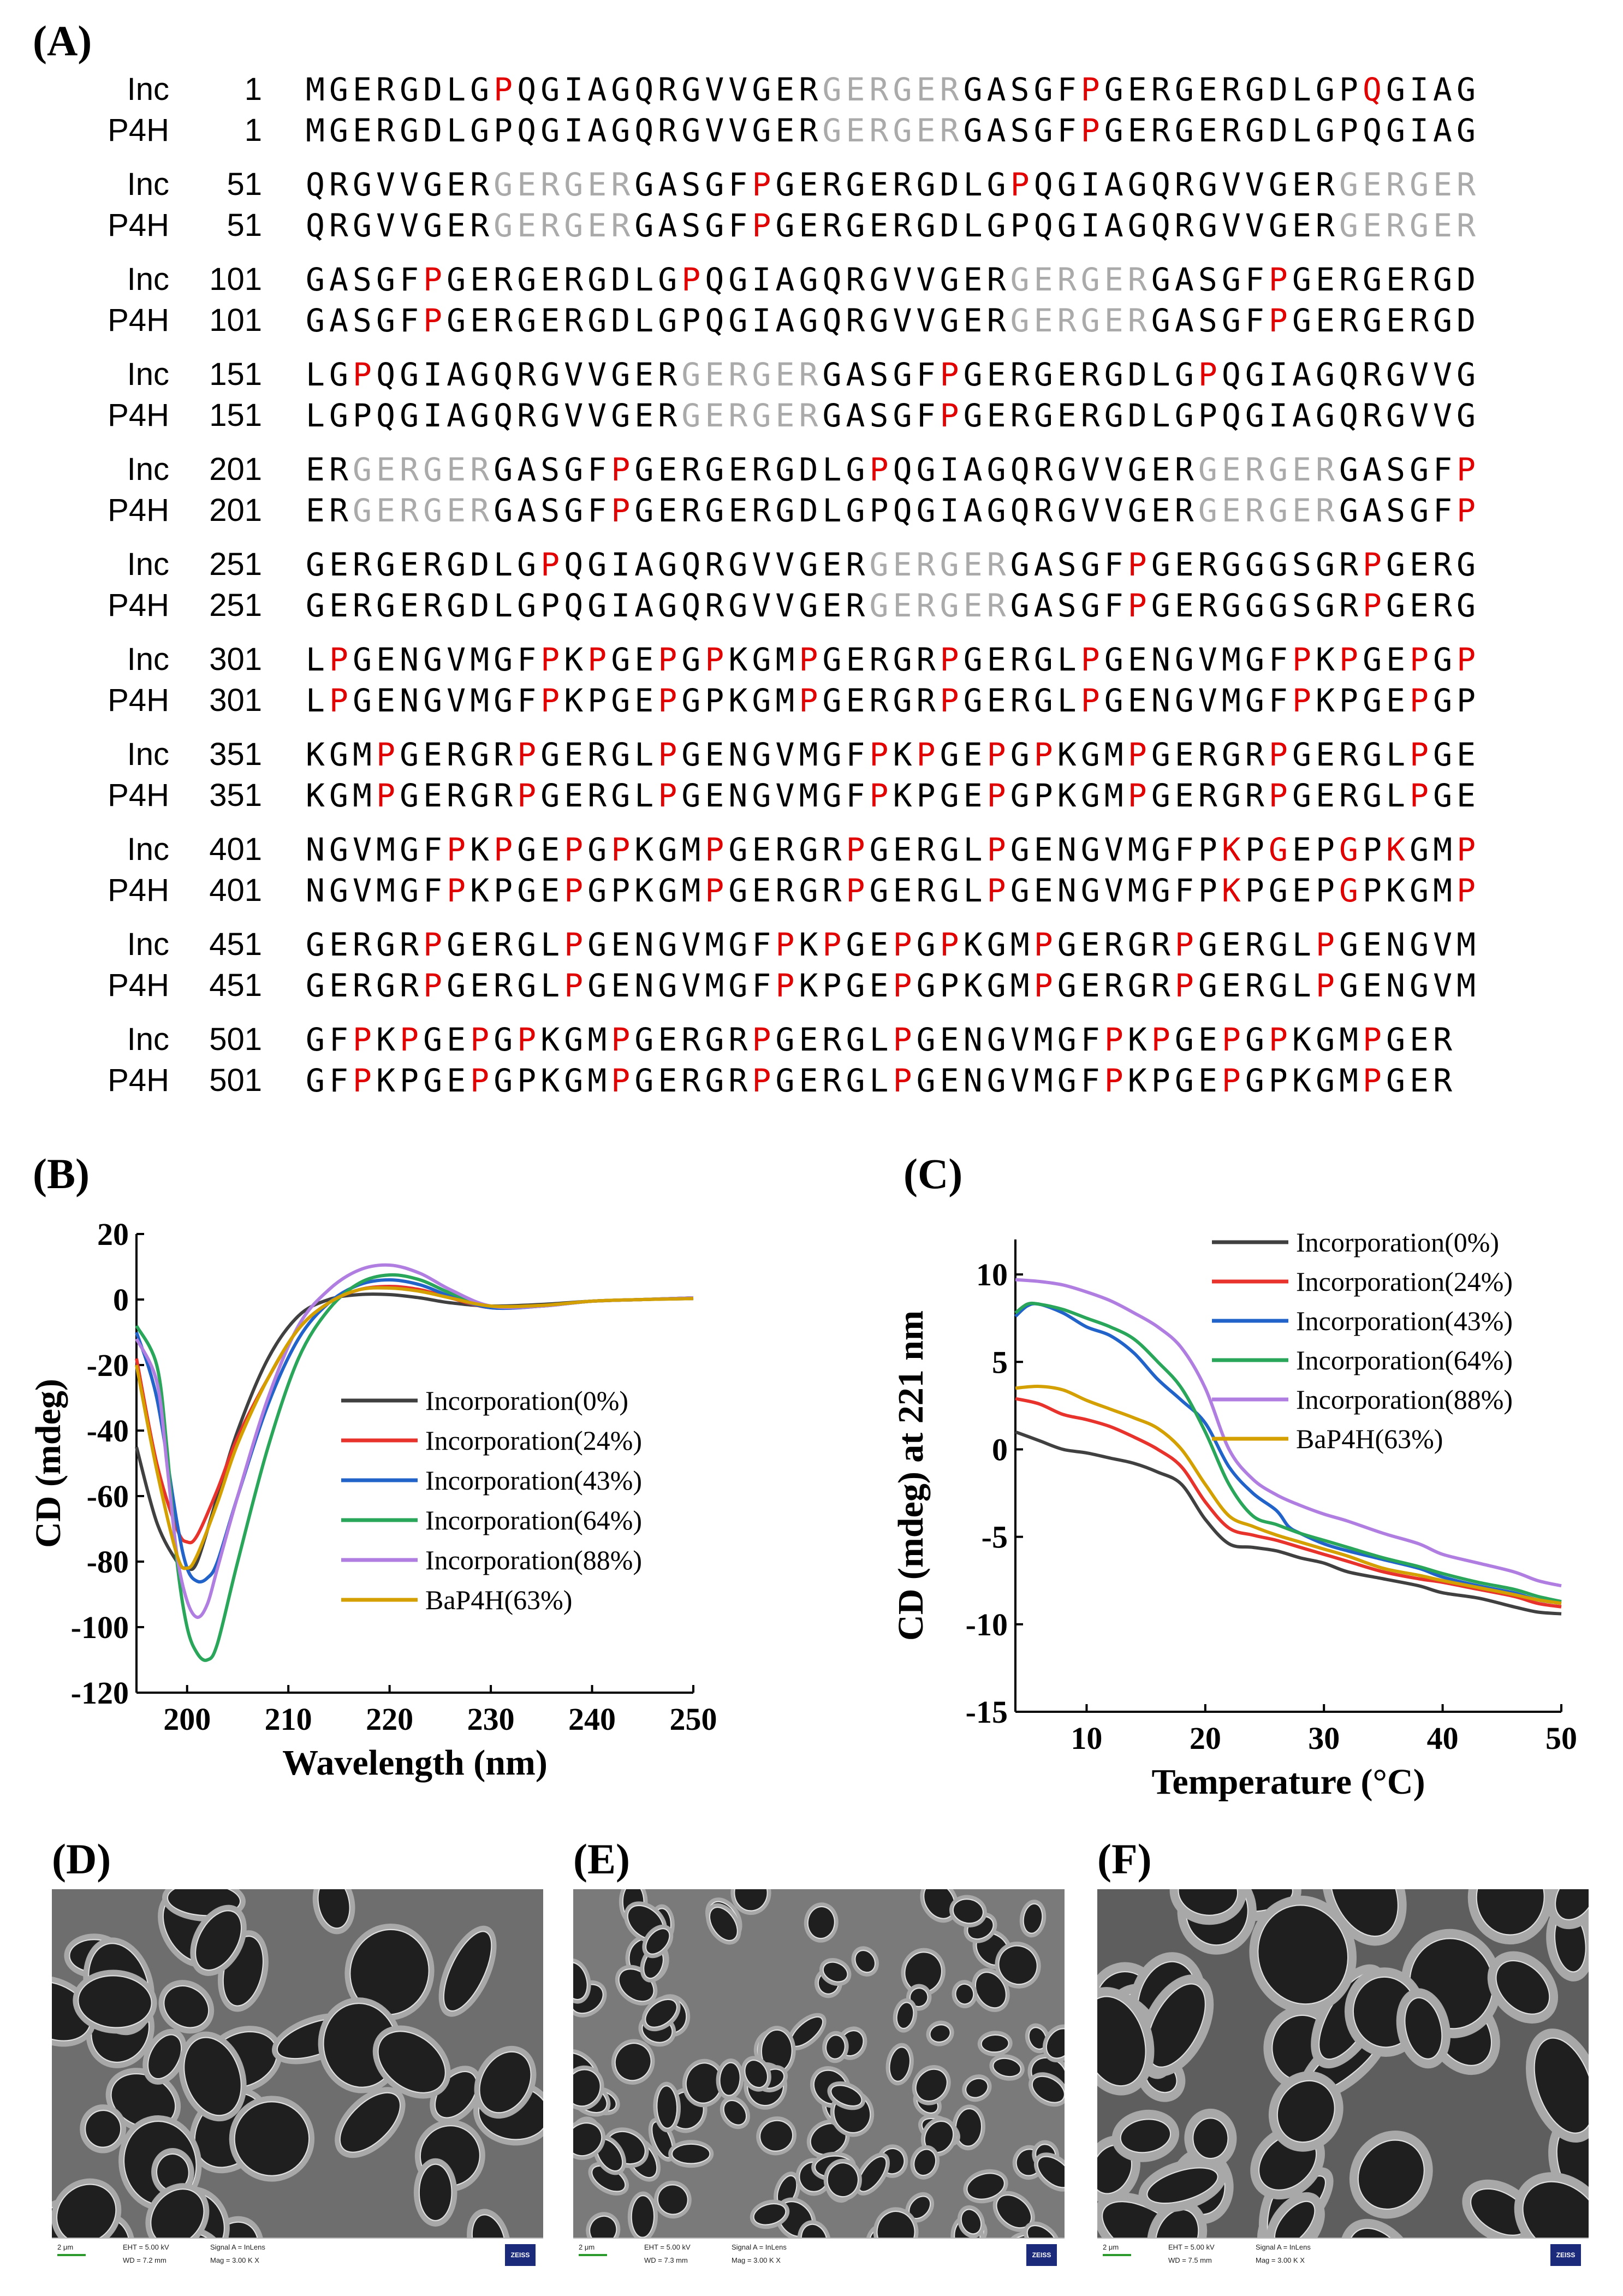 Image resolution: width=1623 pixels, height=2296 pixels. Describe the element at coordinates (1190, 2260) in the screenshot. I see `wd-label: WD = 7.5 mm` at that location.